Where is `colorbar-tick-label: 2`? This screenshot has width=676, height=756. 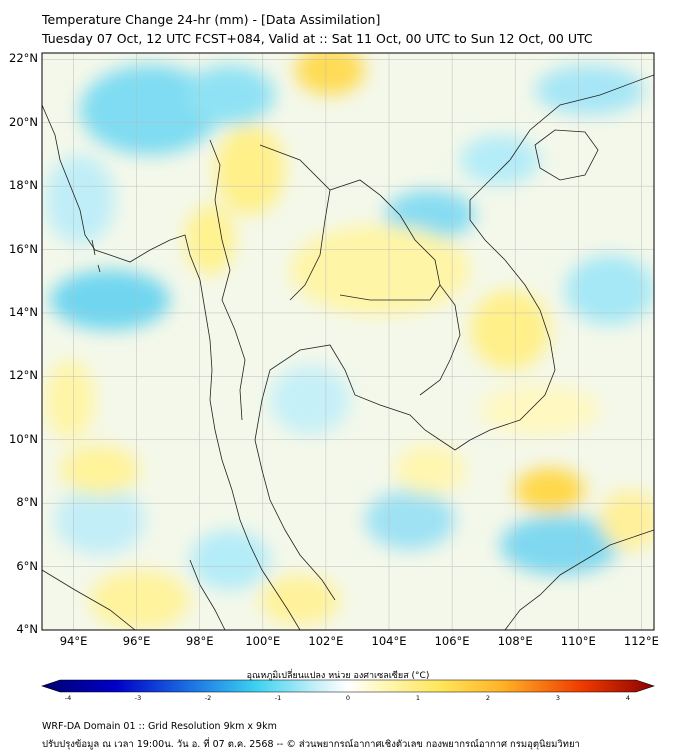
colorbar-tick-label: 2 is located at coordinates (488, 698).